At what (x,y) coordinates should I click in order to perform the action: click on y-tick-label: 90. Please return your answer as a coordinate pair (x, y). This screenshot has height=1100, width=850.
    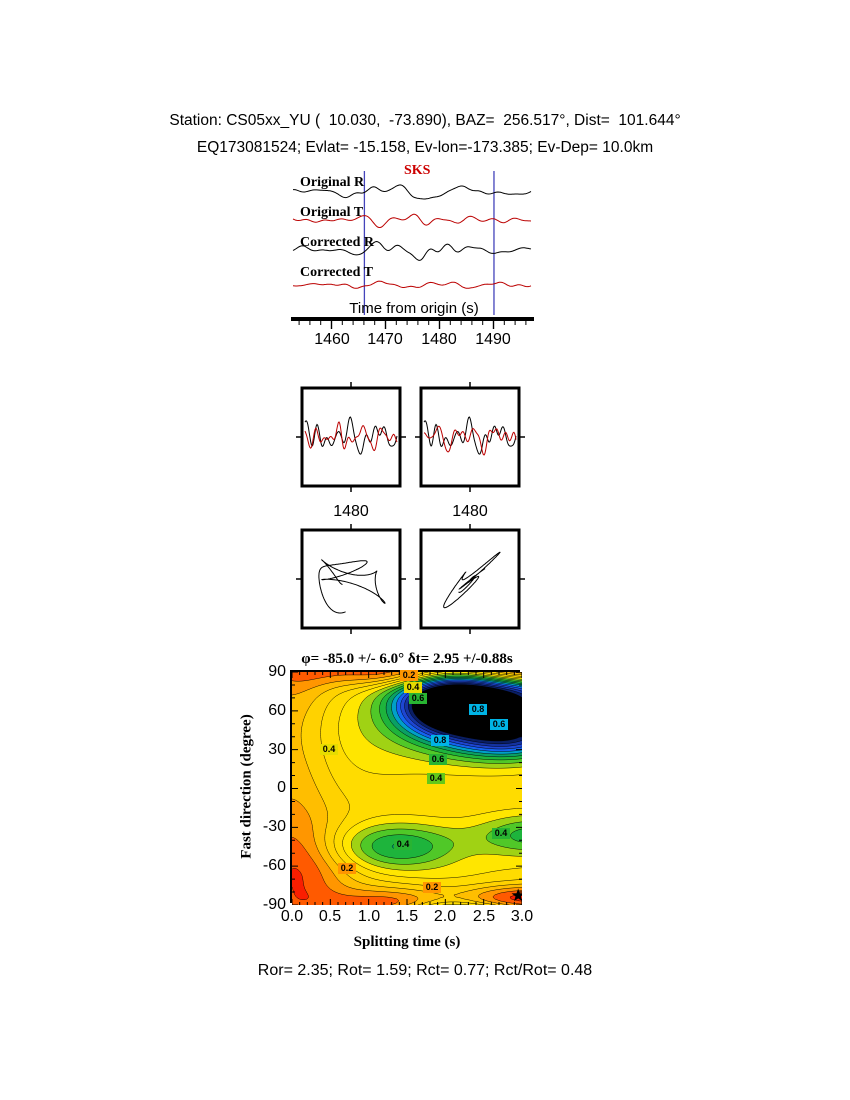
    Looking at the image, I should click on (277, 671).